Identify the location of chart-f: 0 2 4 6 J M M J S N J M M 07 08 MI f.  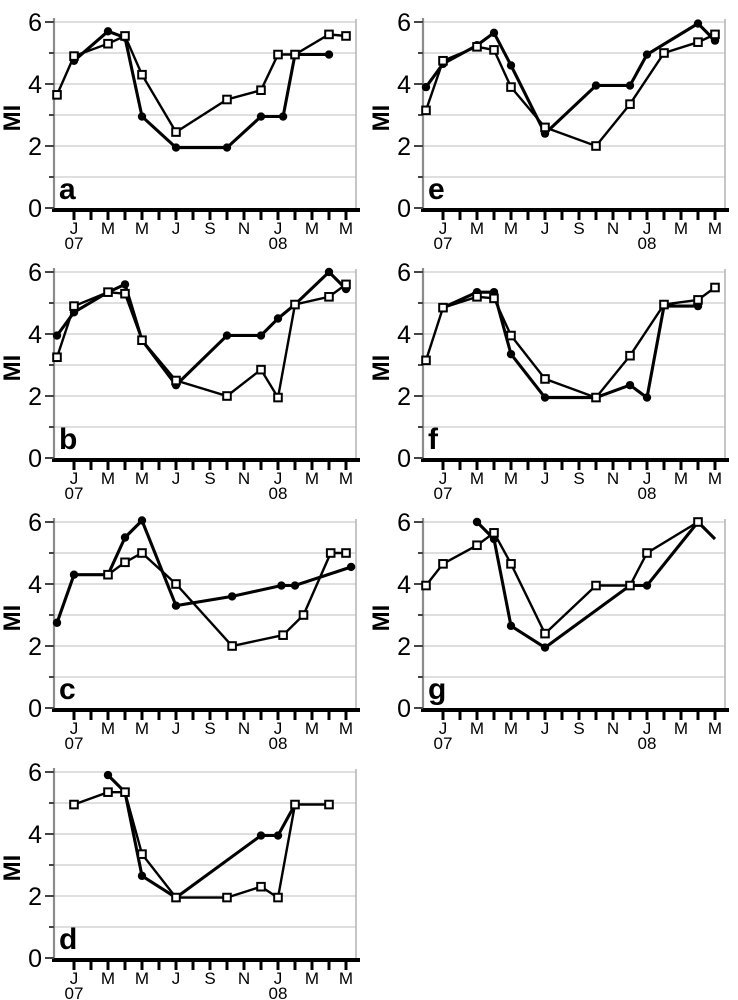
(549, 379).